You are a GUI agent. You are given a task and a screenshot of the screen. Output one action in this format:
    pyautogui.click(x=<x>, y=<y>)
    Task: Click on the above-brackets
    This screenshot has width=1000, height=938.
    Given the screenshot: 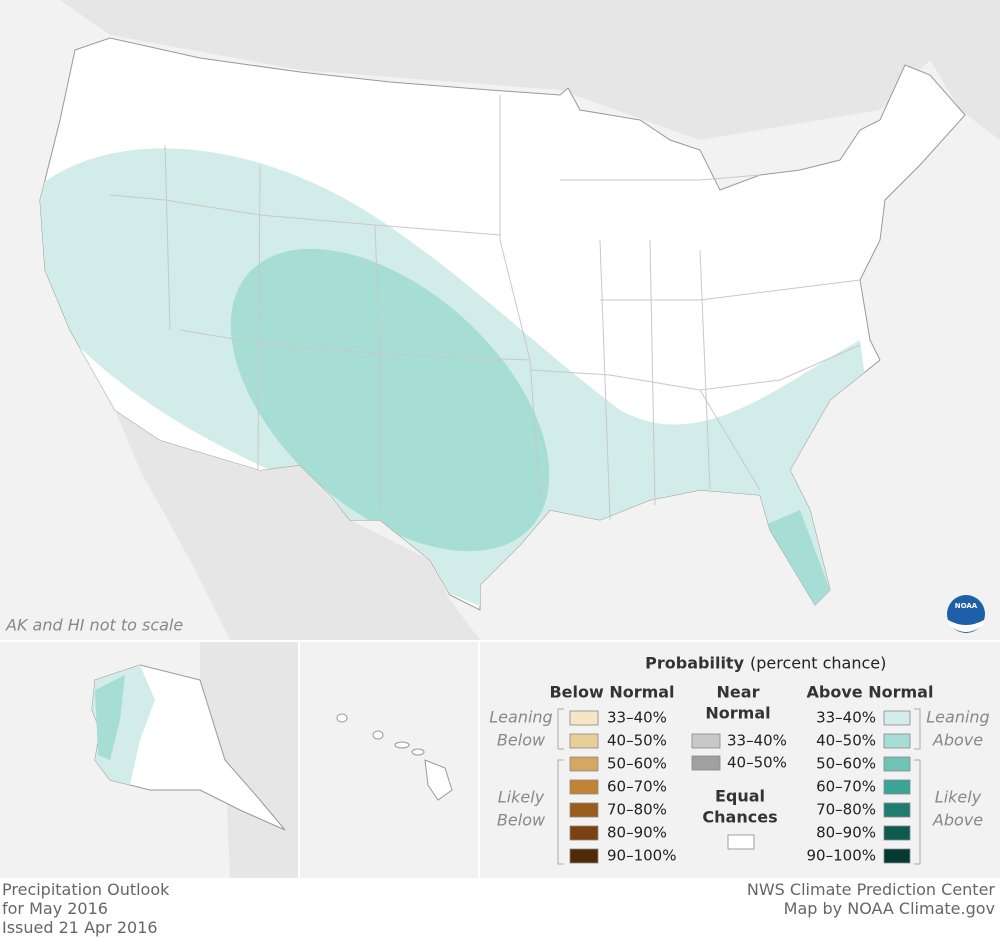 What is the action you would take?
    pyautogui.click(x=917, y=786)
    